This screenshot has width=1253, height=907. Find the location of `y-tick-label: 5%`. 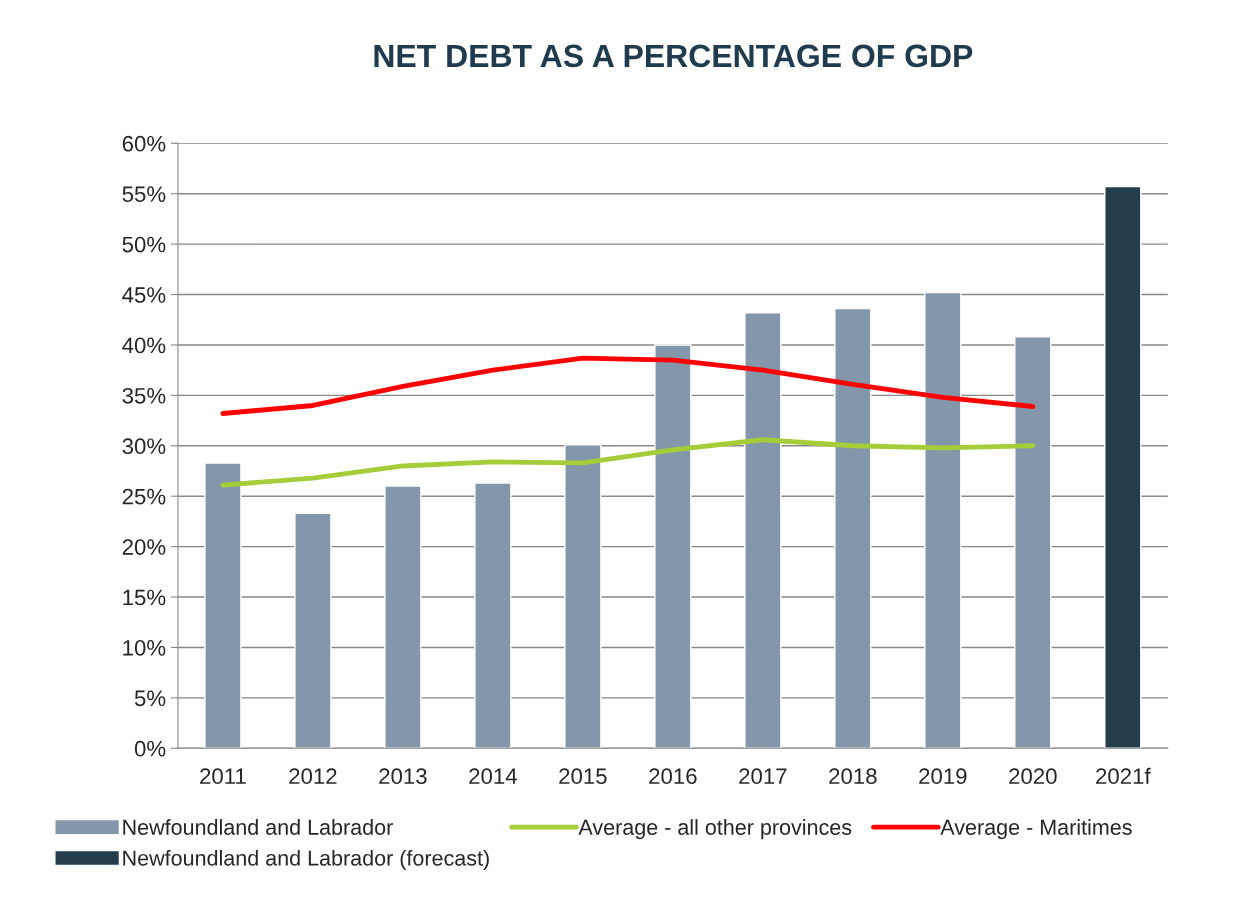

y-tick-label: 5% is located at coordinates (150, 698).